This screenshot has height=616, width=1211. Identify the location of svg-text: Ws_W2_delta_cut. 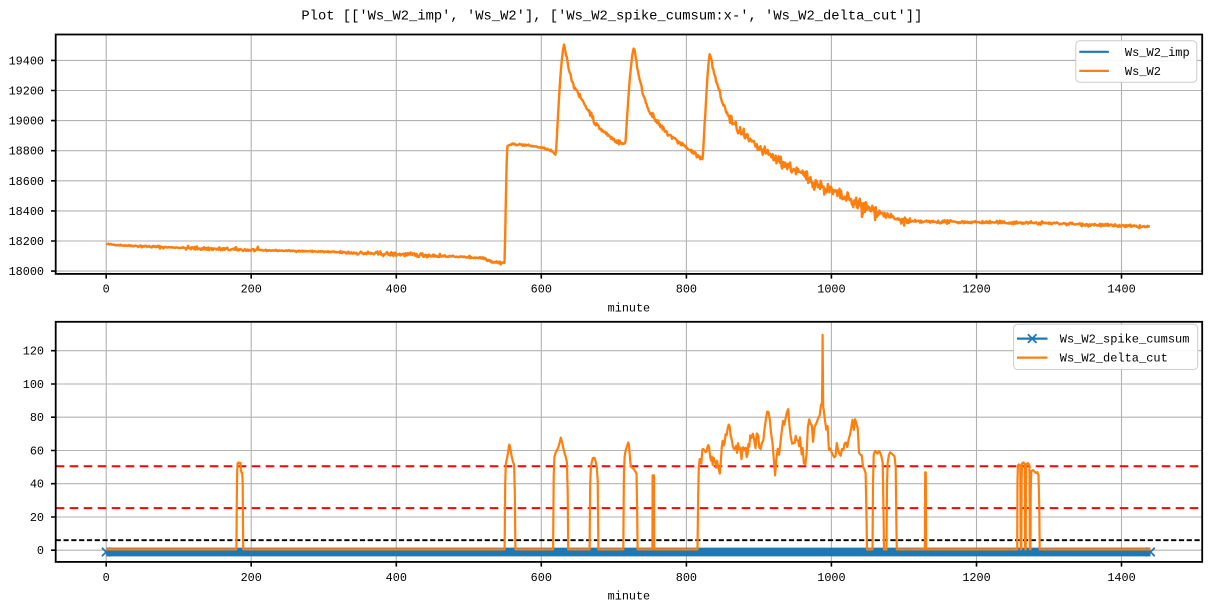
(1114, 359).